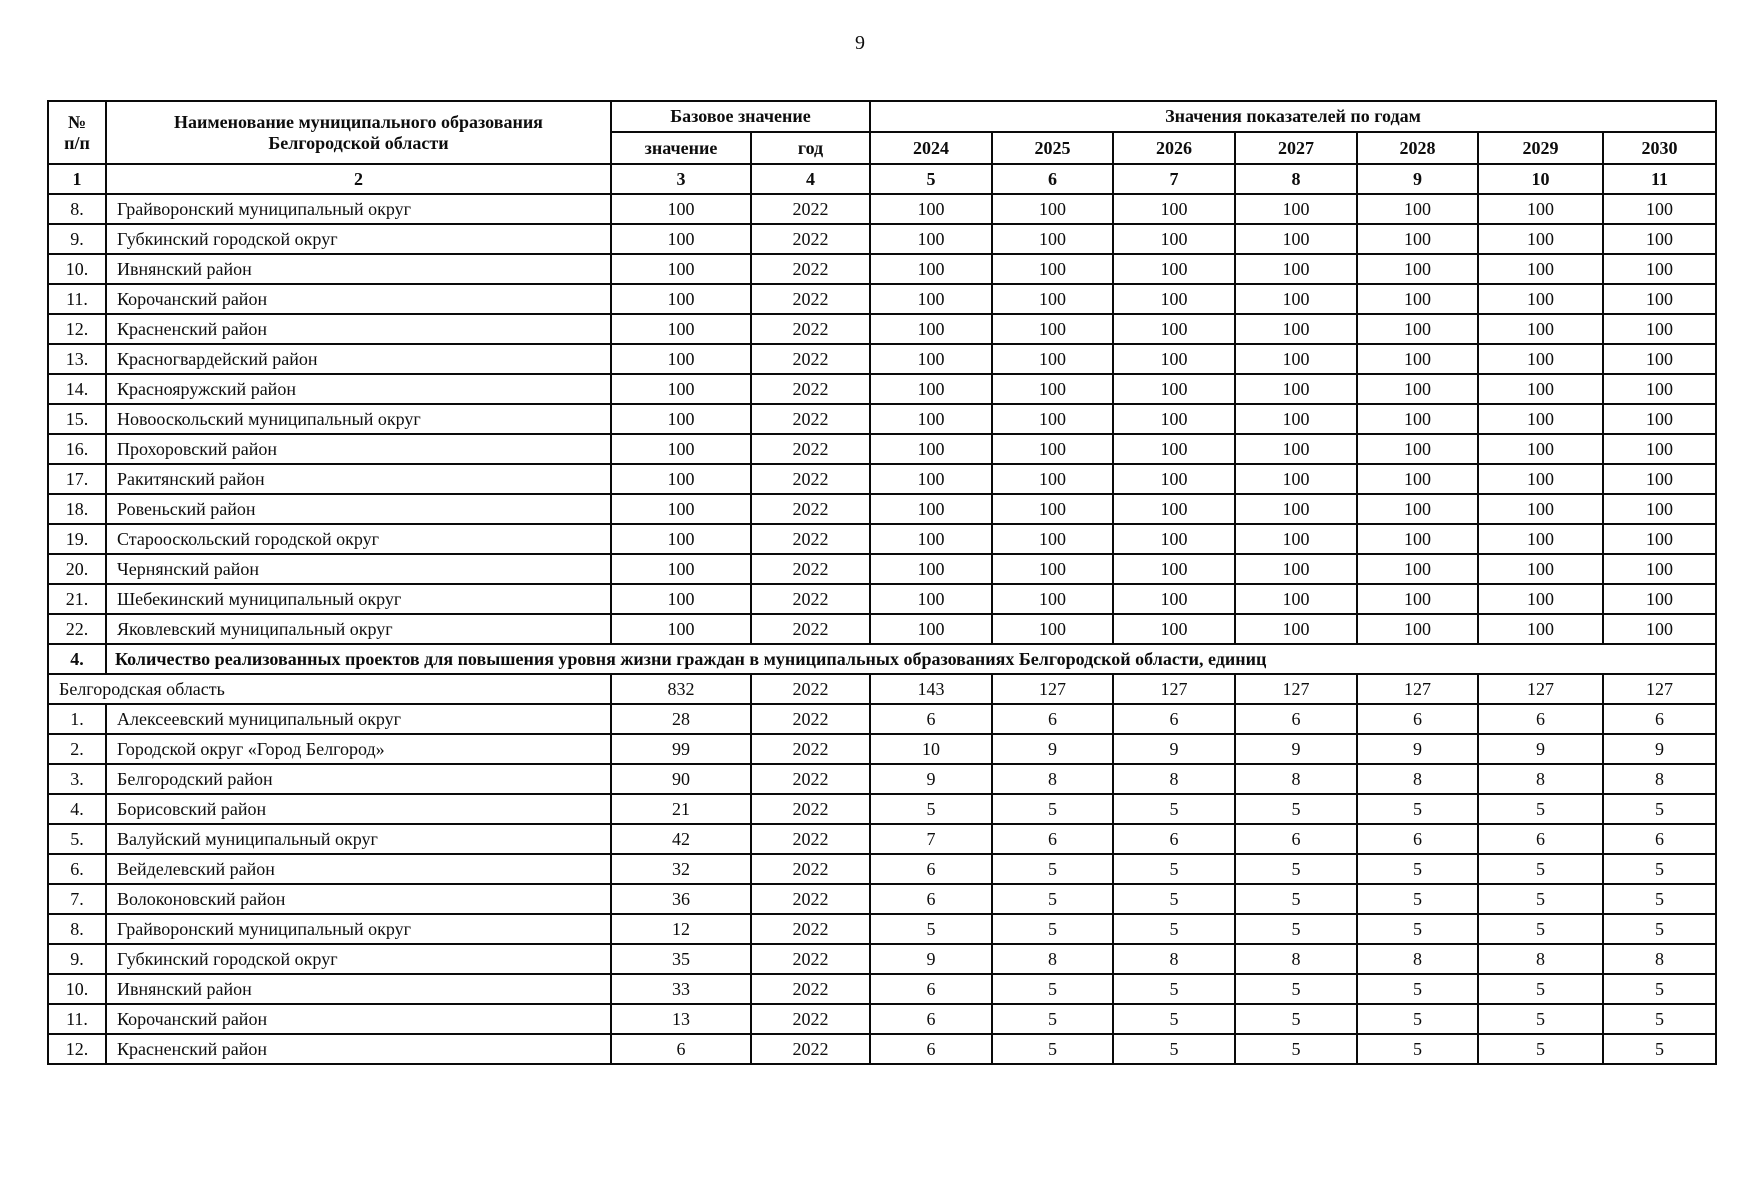  I want to click on column-index-row: 1 2 3 4 5 6 7 8 9 10 11, so click(882, 179).